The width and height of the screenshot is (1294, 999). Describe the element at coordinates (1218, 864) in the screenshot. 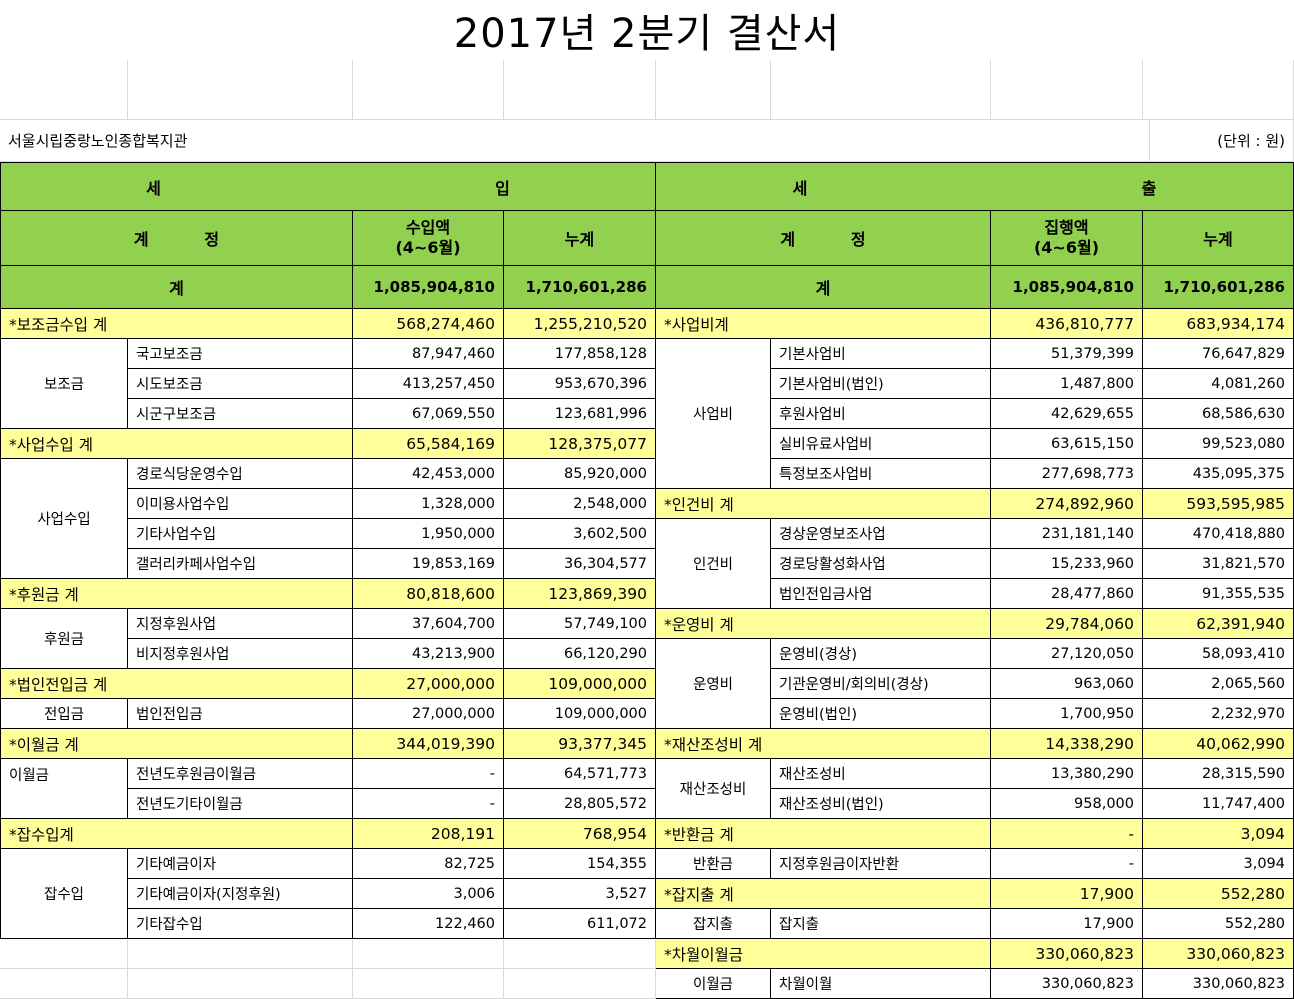

I see `expense-item-cumulative: 3,094` at that location.